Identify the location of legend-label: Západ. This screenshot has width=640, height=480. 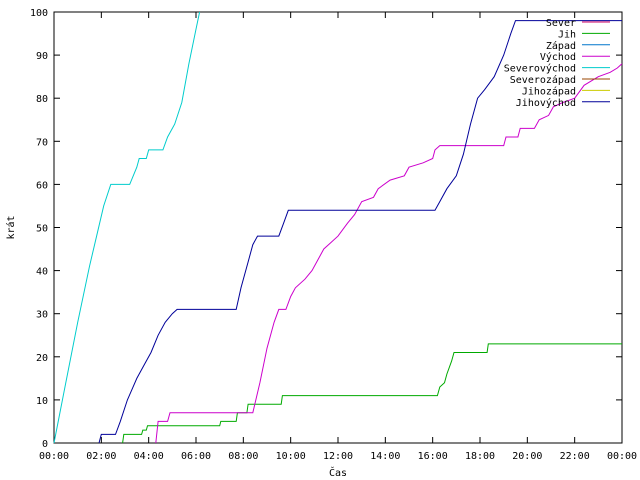
(561, 46).